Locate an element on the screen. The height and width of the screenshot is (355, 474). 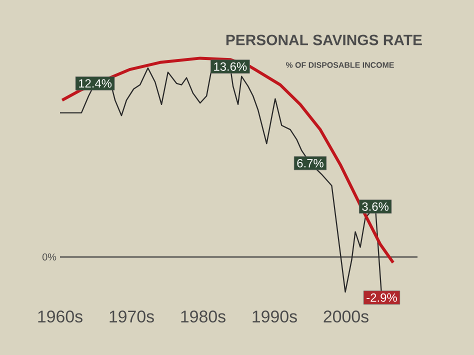
chart-title: PERSONAL SAVINGS RATE is located at coordinates (324, 40).